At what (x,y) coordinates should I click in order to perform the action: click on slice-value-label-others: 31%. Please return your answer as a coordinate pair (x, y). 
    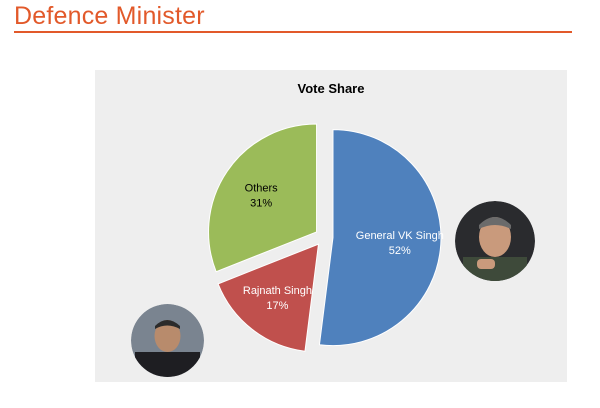
    Looking at the image, I should click on (261, 203).